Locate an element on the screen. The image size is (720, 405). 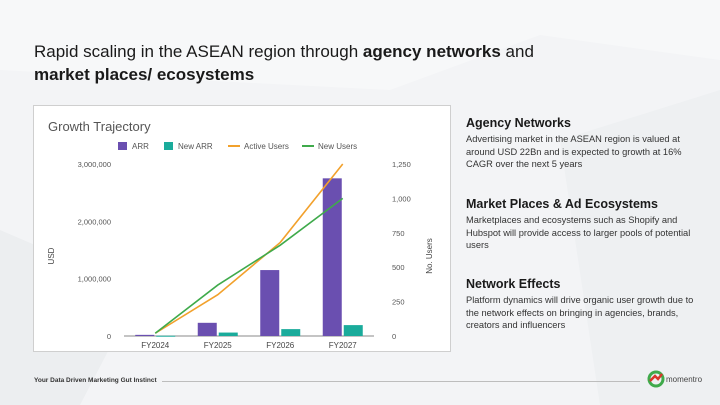
footer-divider is located at coordinates (401, 381).